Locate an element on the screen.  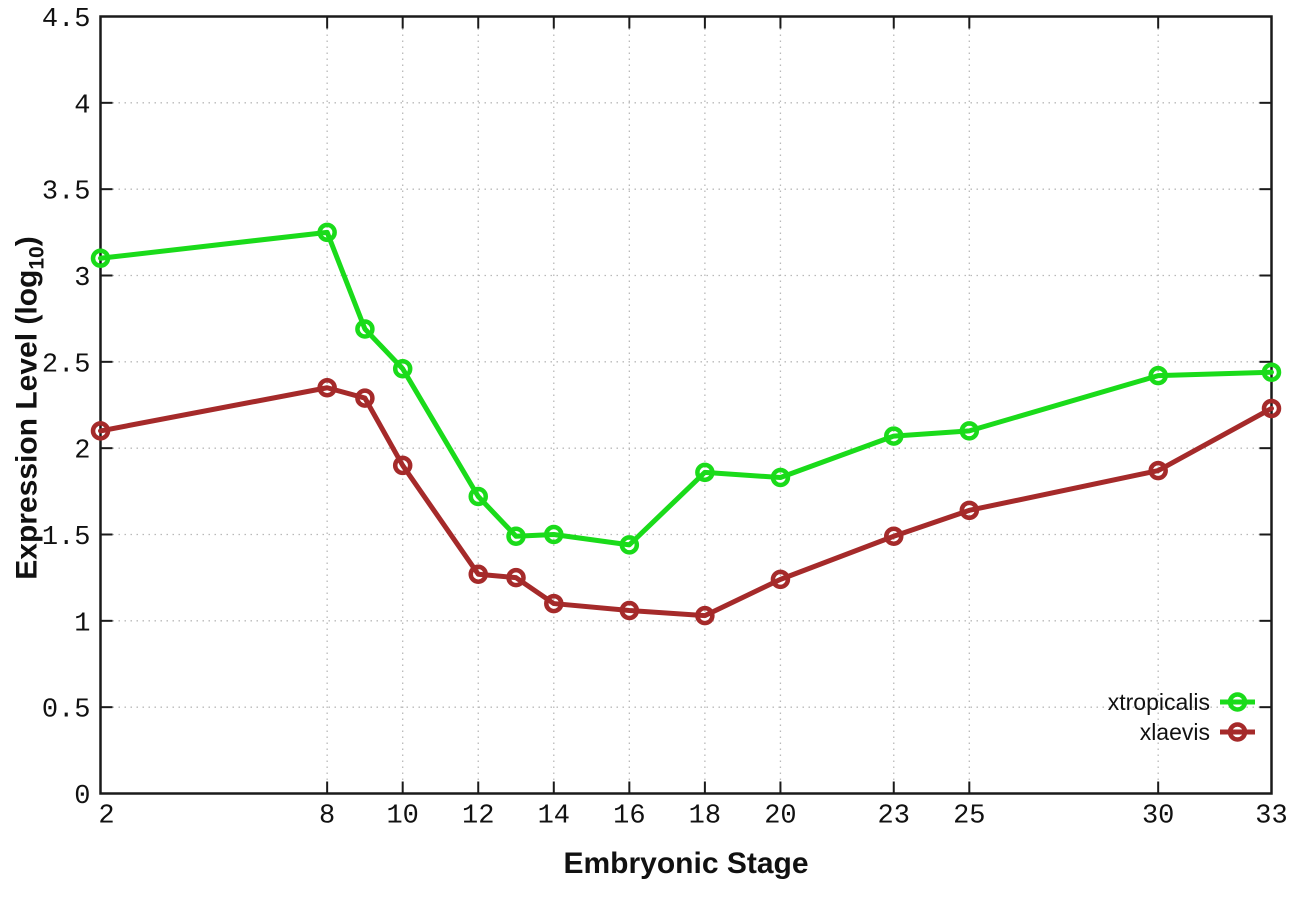
y-tick-label: 4 is located at coordinates (82, 106).